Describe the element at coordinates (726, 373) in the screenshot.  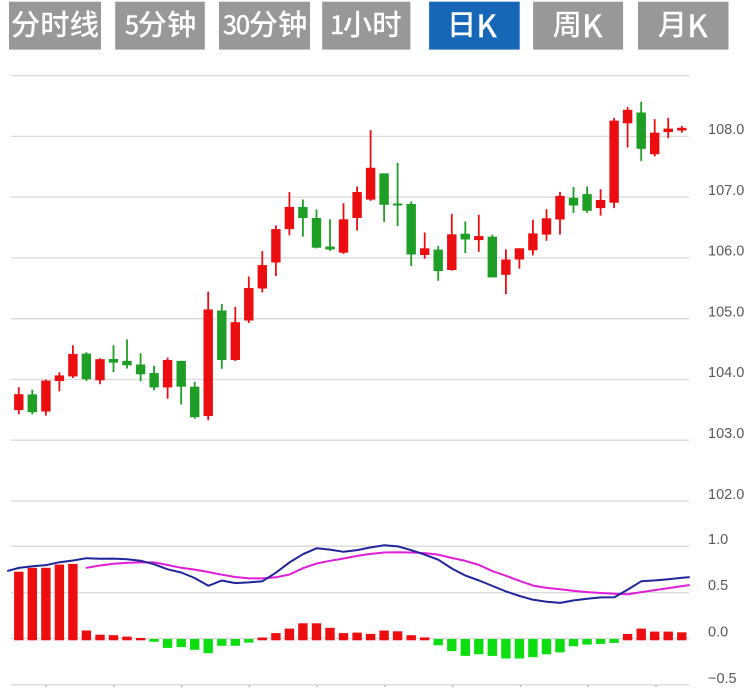
I see `svg-text: 104.0` at that location.